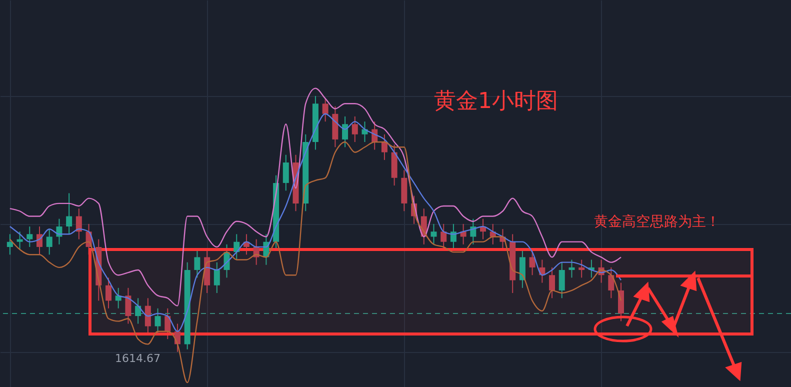  Describe the element at coordinates (137, 358) in the screenshot. I see `text: 1614.67` at that location.